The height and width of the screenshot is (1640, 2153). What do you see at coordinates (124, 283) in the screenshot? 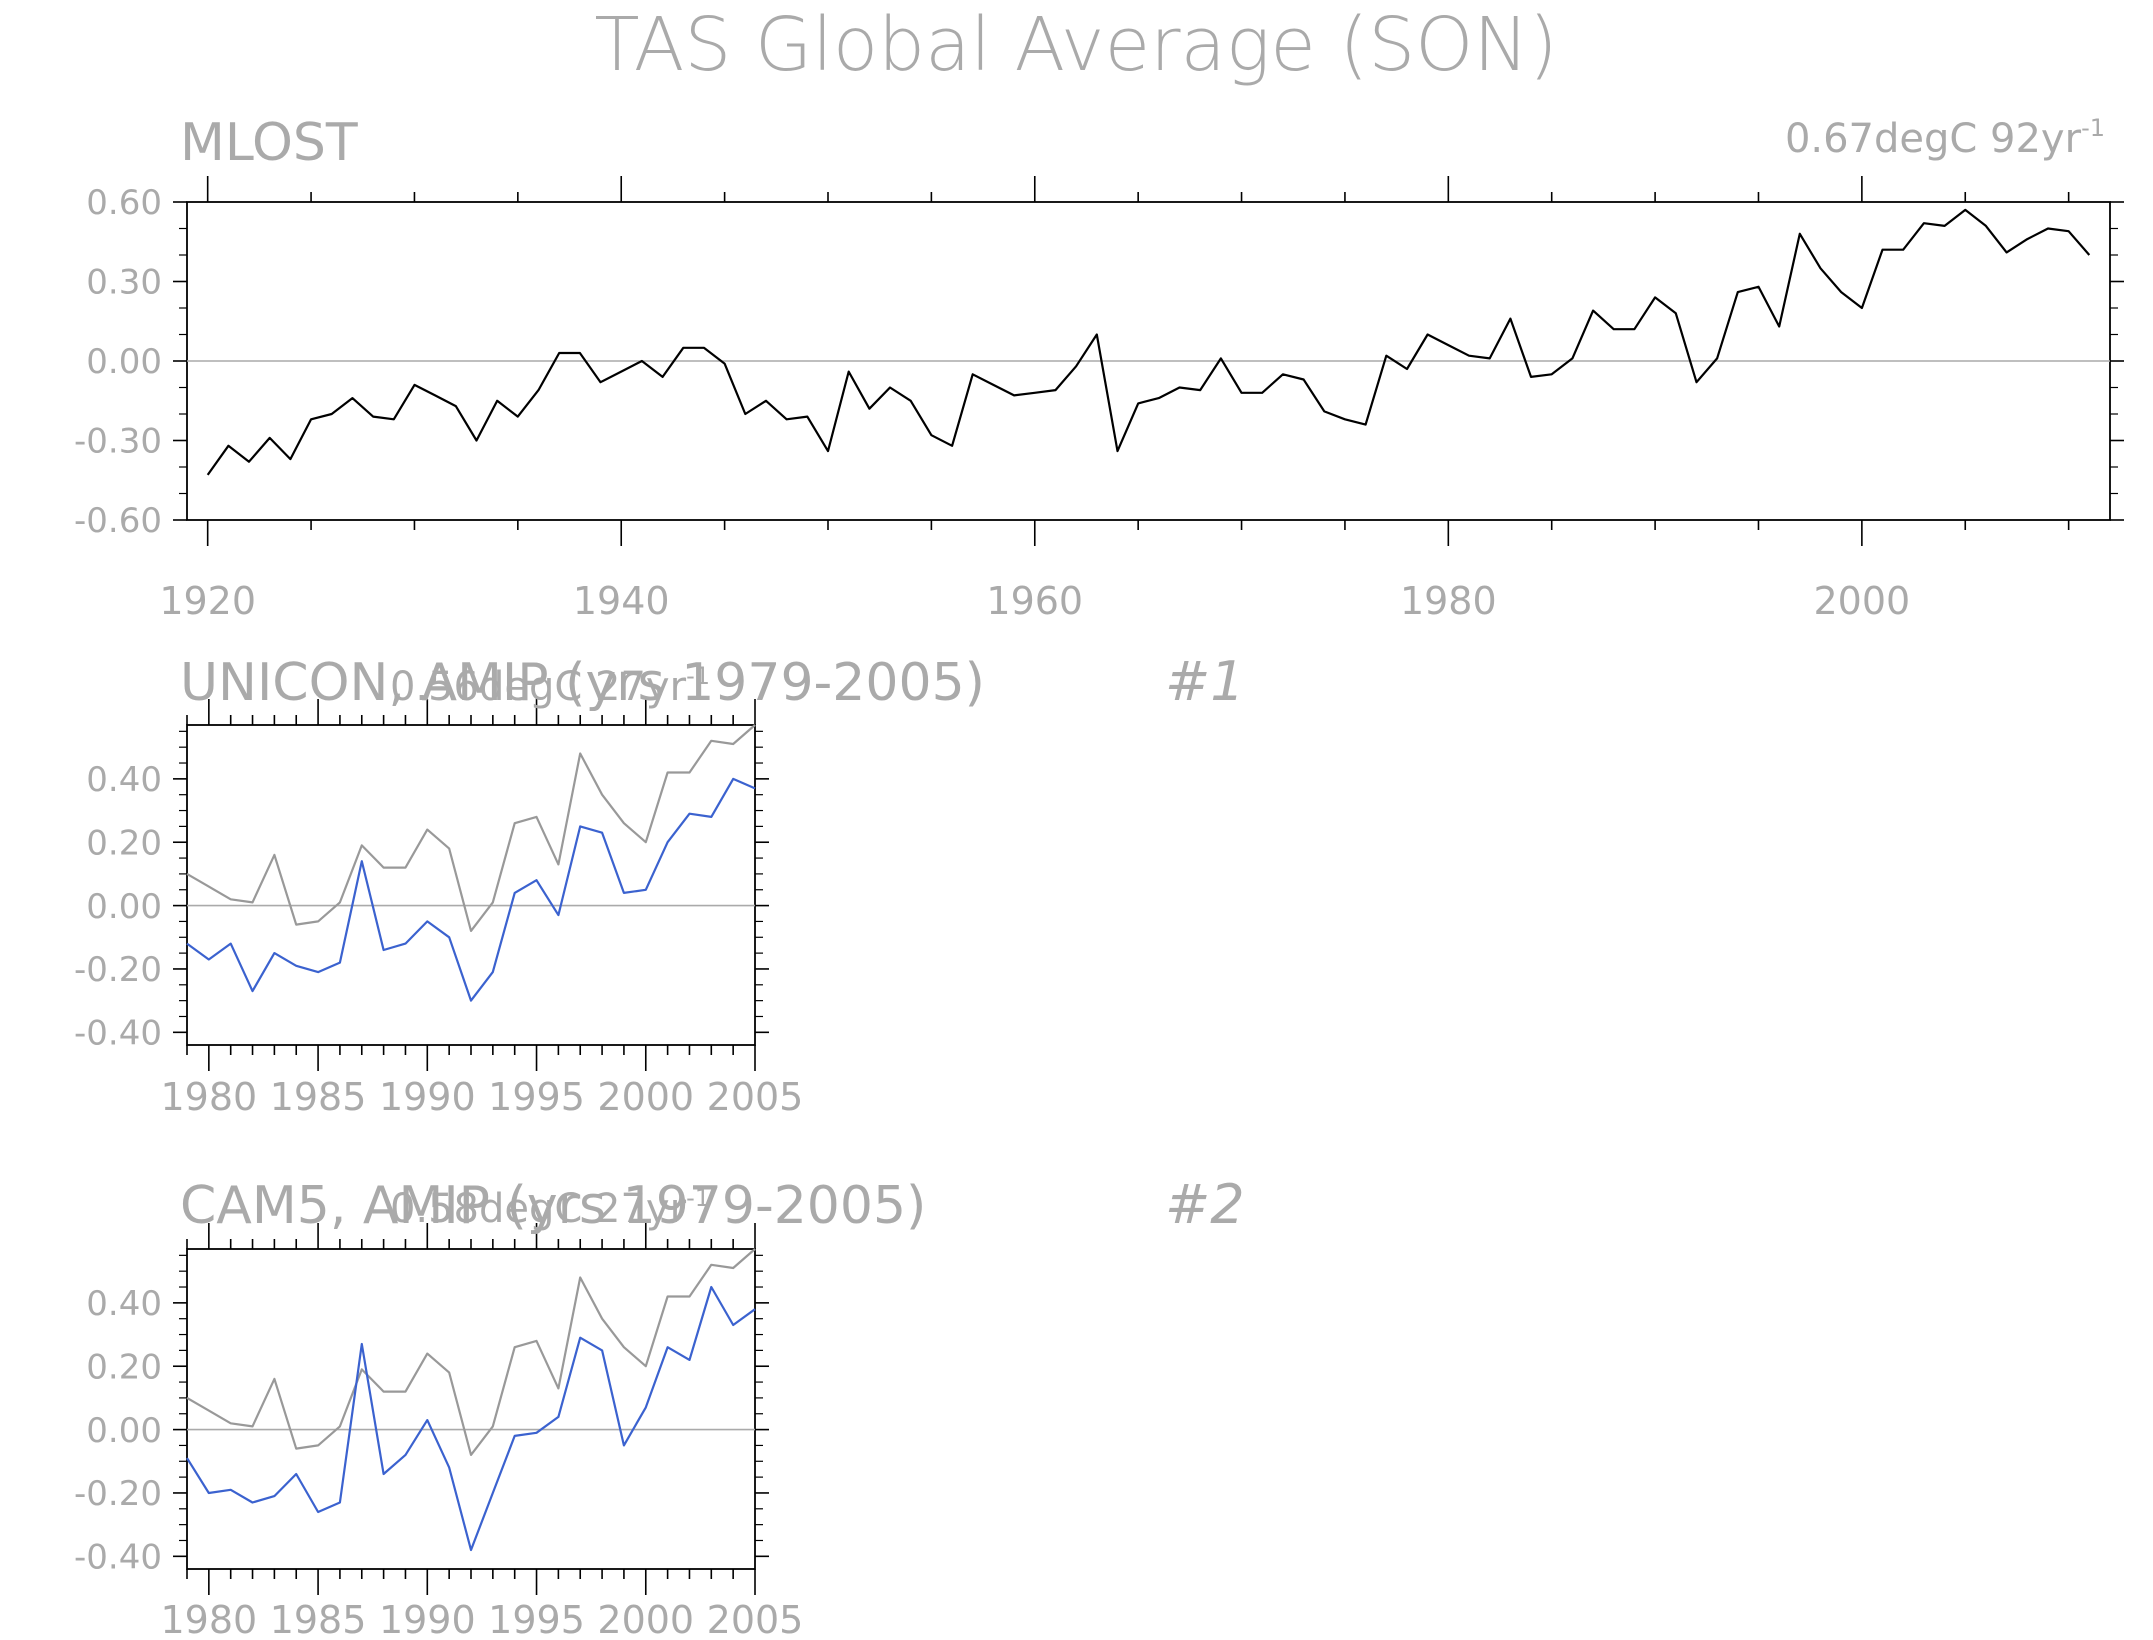
I see `y-tick-label: 0.30` at bounding box center [124, 283].